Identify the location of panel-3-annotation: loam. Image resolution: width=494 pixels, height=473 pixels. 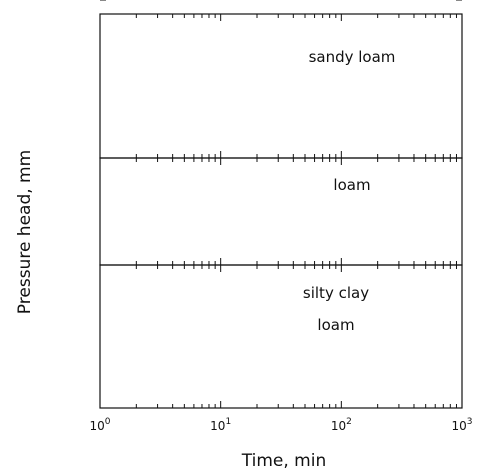
(335, 325).